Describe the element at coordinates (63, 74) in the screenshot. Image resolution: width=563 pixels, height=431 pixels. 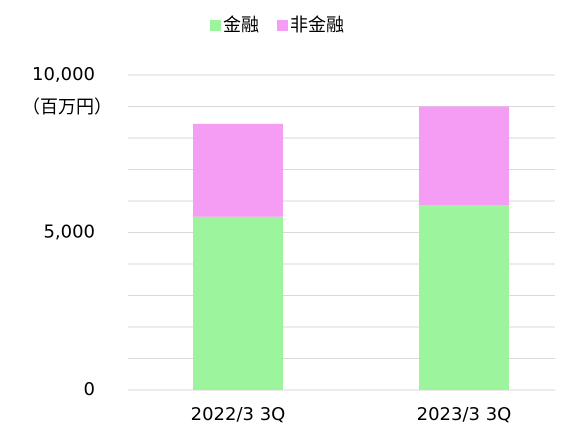
I see `y-tick-label: 10,000` at that location.